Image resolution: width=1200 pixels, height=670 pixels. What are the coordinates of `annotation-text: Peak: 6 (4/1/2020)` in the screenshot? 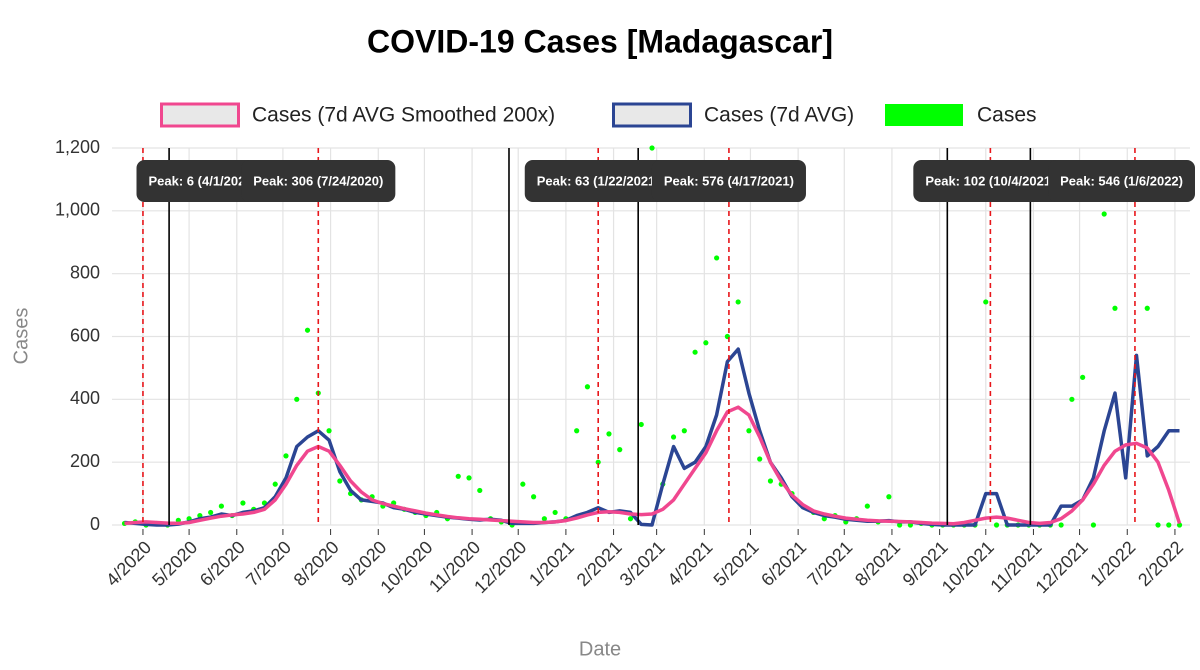 It's located at (203, 180).